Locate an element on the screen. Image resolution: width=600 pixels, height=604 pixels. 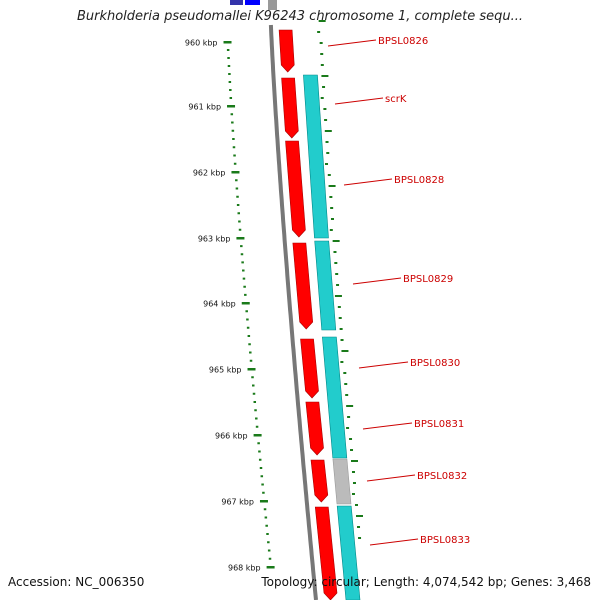
gene-label: BPSL0830 is located at coordinates (435, 363).